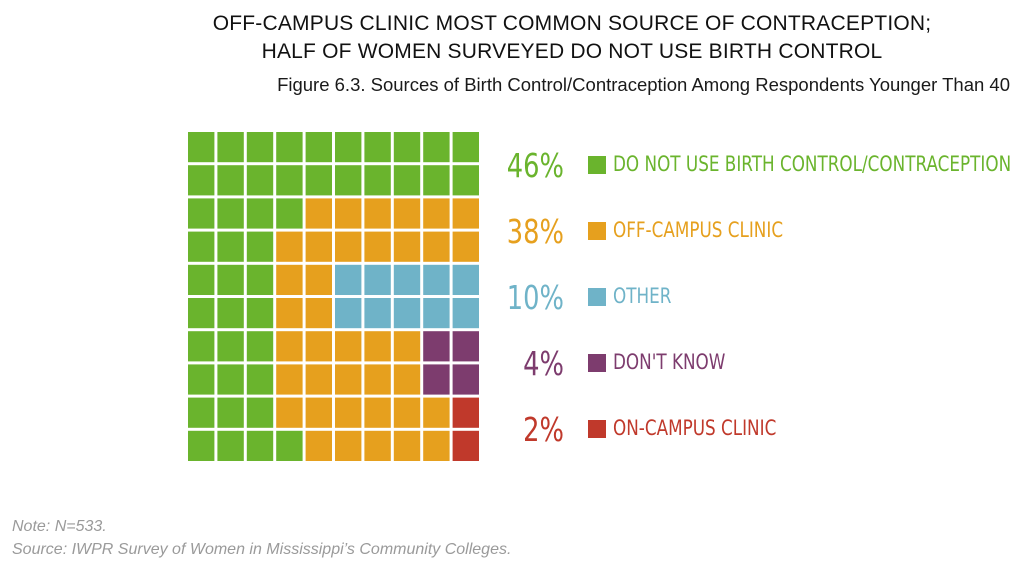 Image resolution: width=1024 pixels, height=572 pixels. What do you see at coordinates (669, 362) in the screenshot?
I see `legend-label-don-t-know: DON'T KNOW` at bounding box center [669, 362].